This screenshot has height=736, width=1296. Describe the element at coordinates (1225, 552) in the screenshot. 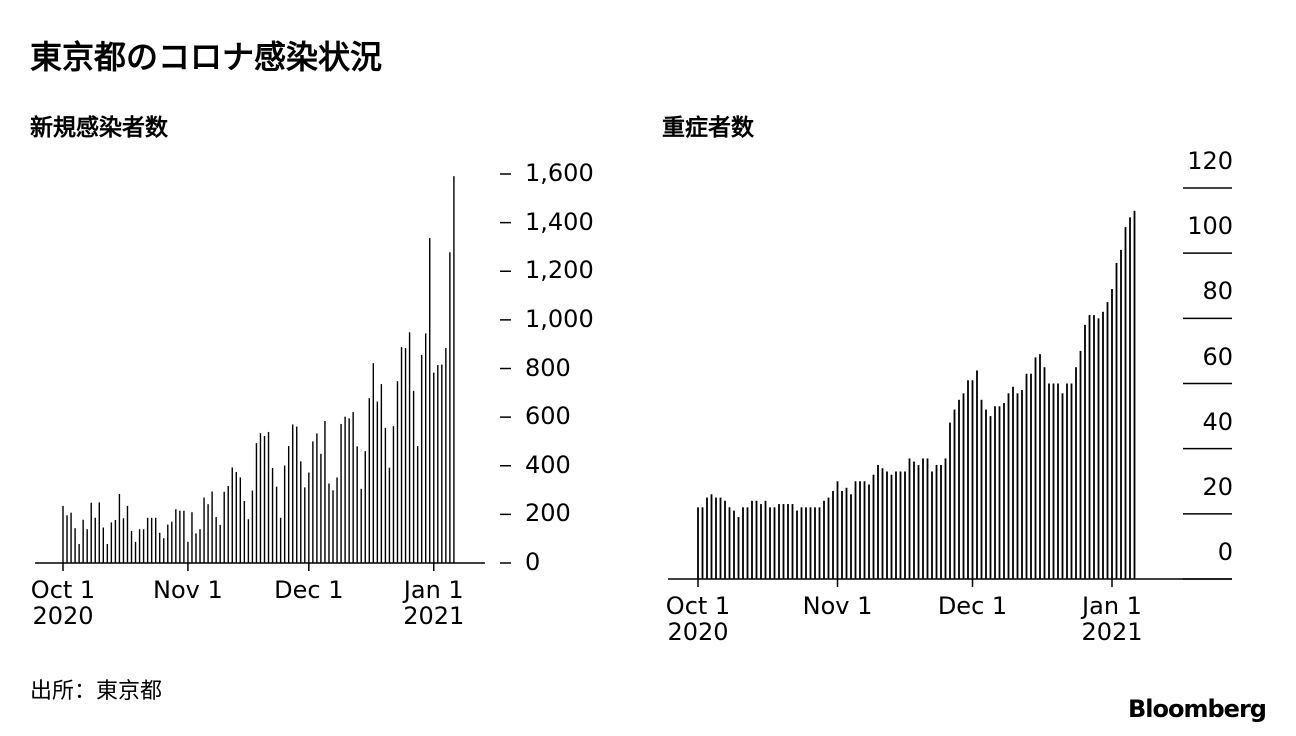

I see `y-tick-label: 0` at that location.